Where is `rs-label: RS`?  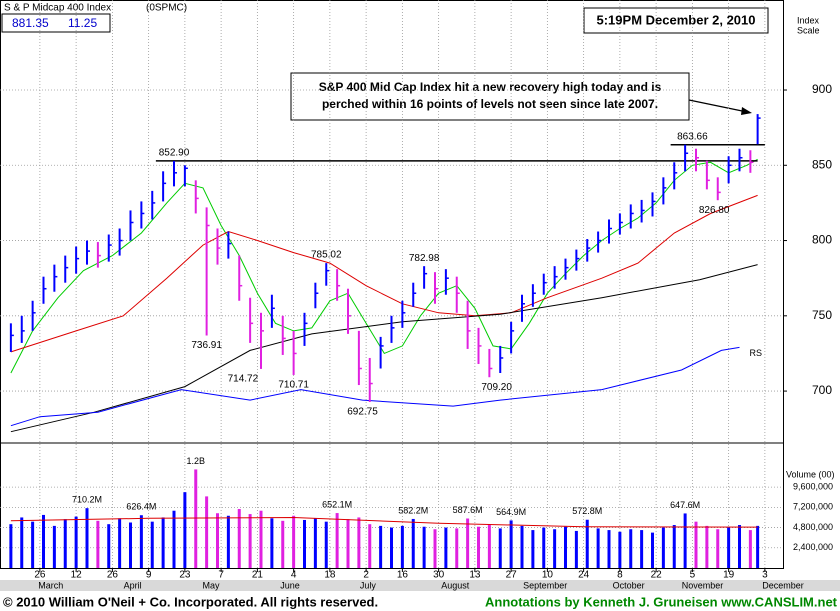
rs-label: RS is located at coordinates (756, 353).